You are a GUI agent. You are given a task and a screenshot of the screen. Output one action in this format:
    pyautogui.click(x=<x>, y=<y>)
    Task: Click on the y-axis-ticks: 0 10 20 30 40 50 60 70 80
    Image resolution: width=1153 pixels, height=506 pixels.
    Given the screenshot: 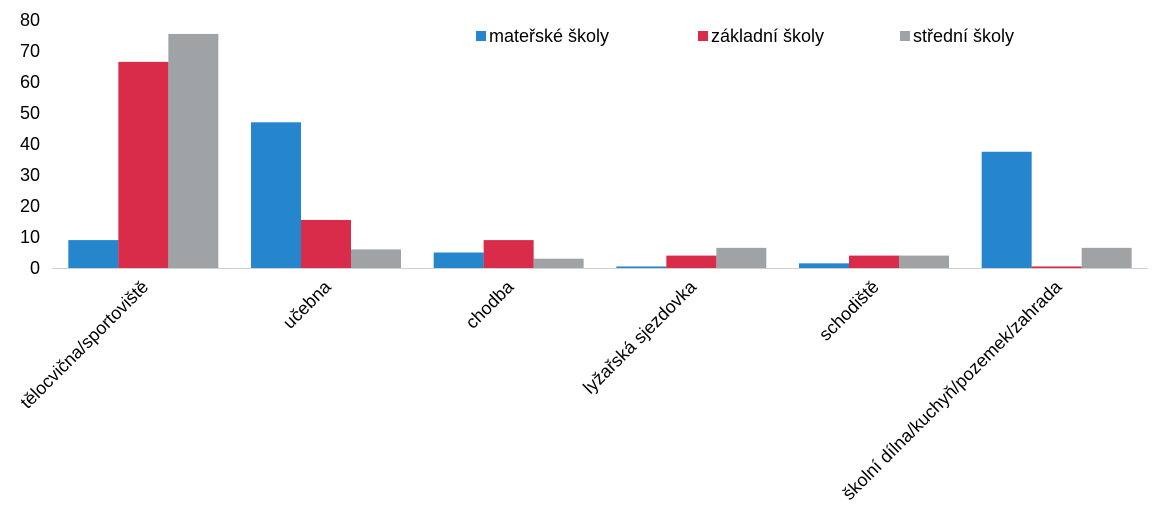 What is the action you would take?
    pyautogui.click(x=30, y=144)
    